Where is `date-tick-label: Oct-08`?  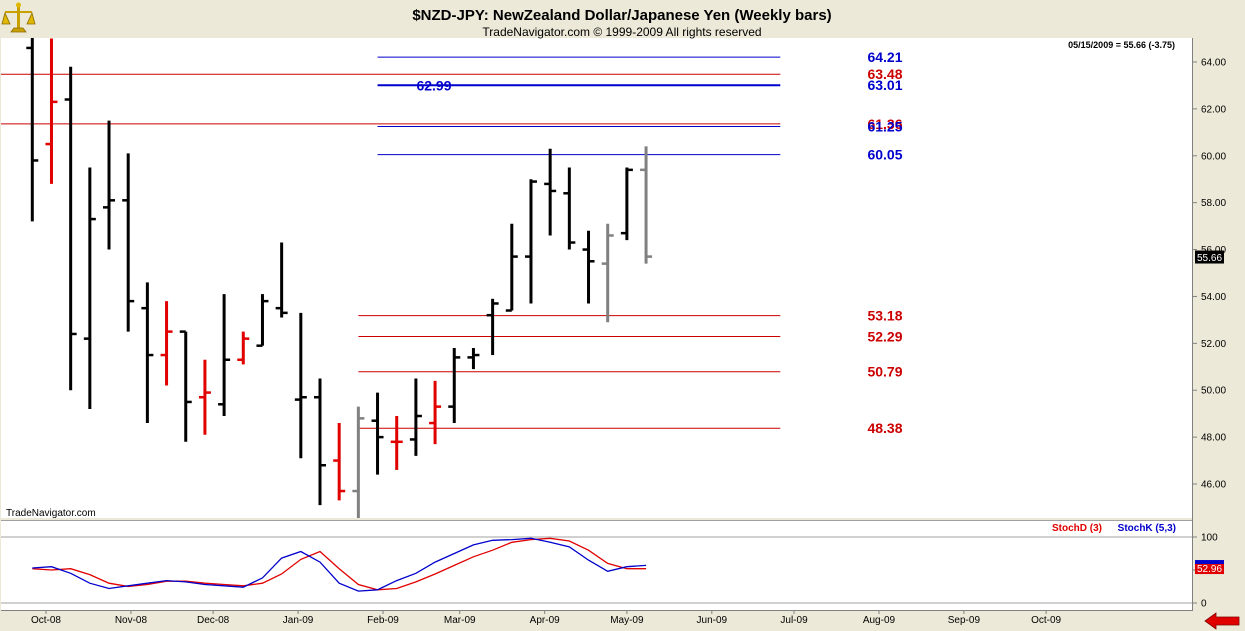
date-tick-label: Oct-08 is located at coordinates (46, 620).